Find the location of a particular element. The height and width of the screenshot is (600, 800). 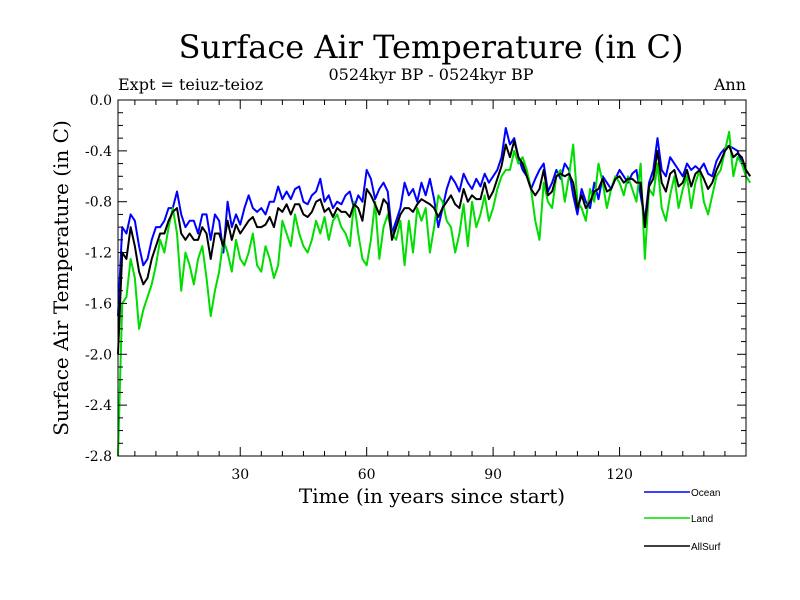

chart-title: Surface Air Temperature (in C) is located at coordinates (431, 47).